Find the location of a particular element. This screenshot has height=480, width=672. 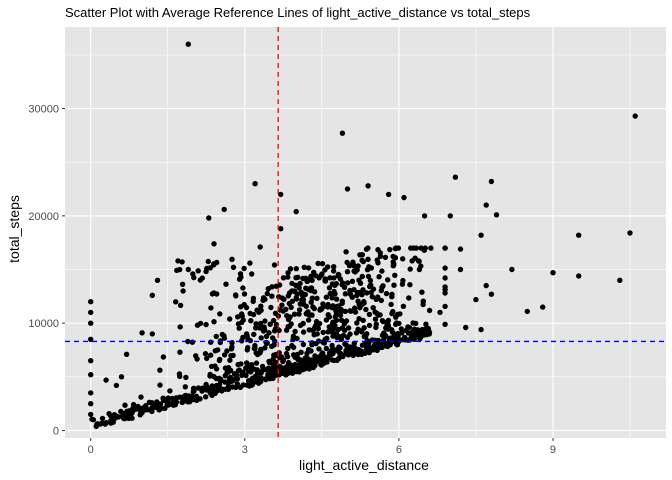

x-axis-title: light_active_distance is located at coordinates (364, 465).